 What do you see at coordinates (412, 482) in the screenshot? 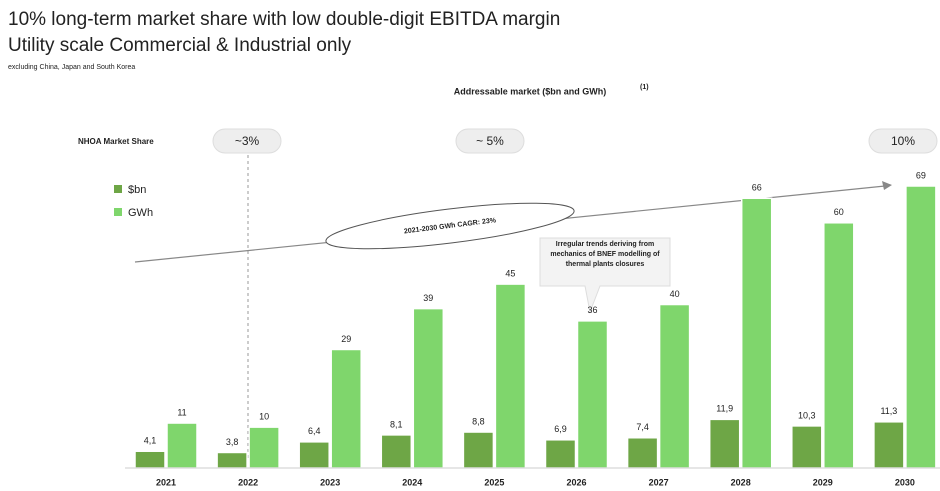
I see `x-tick-label: 2024` at bounding box center [412, 482].